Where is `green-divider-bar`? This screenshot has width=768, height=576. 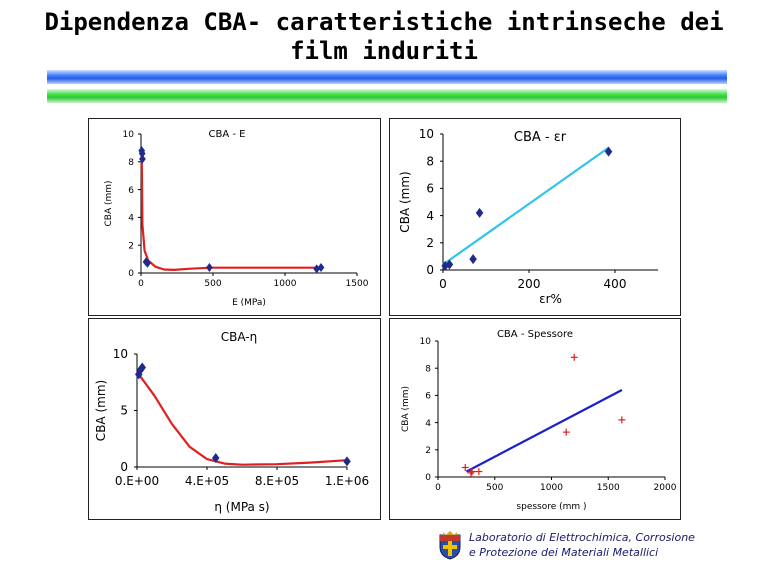 green-divider-bar is located at coordinates (387, 96).